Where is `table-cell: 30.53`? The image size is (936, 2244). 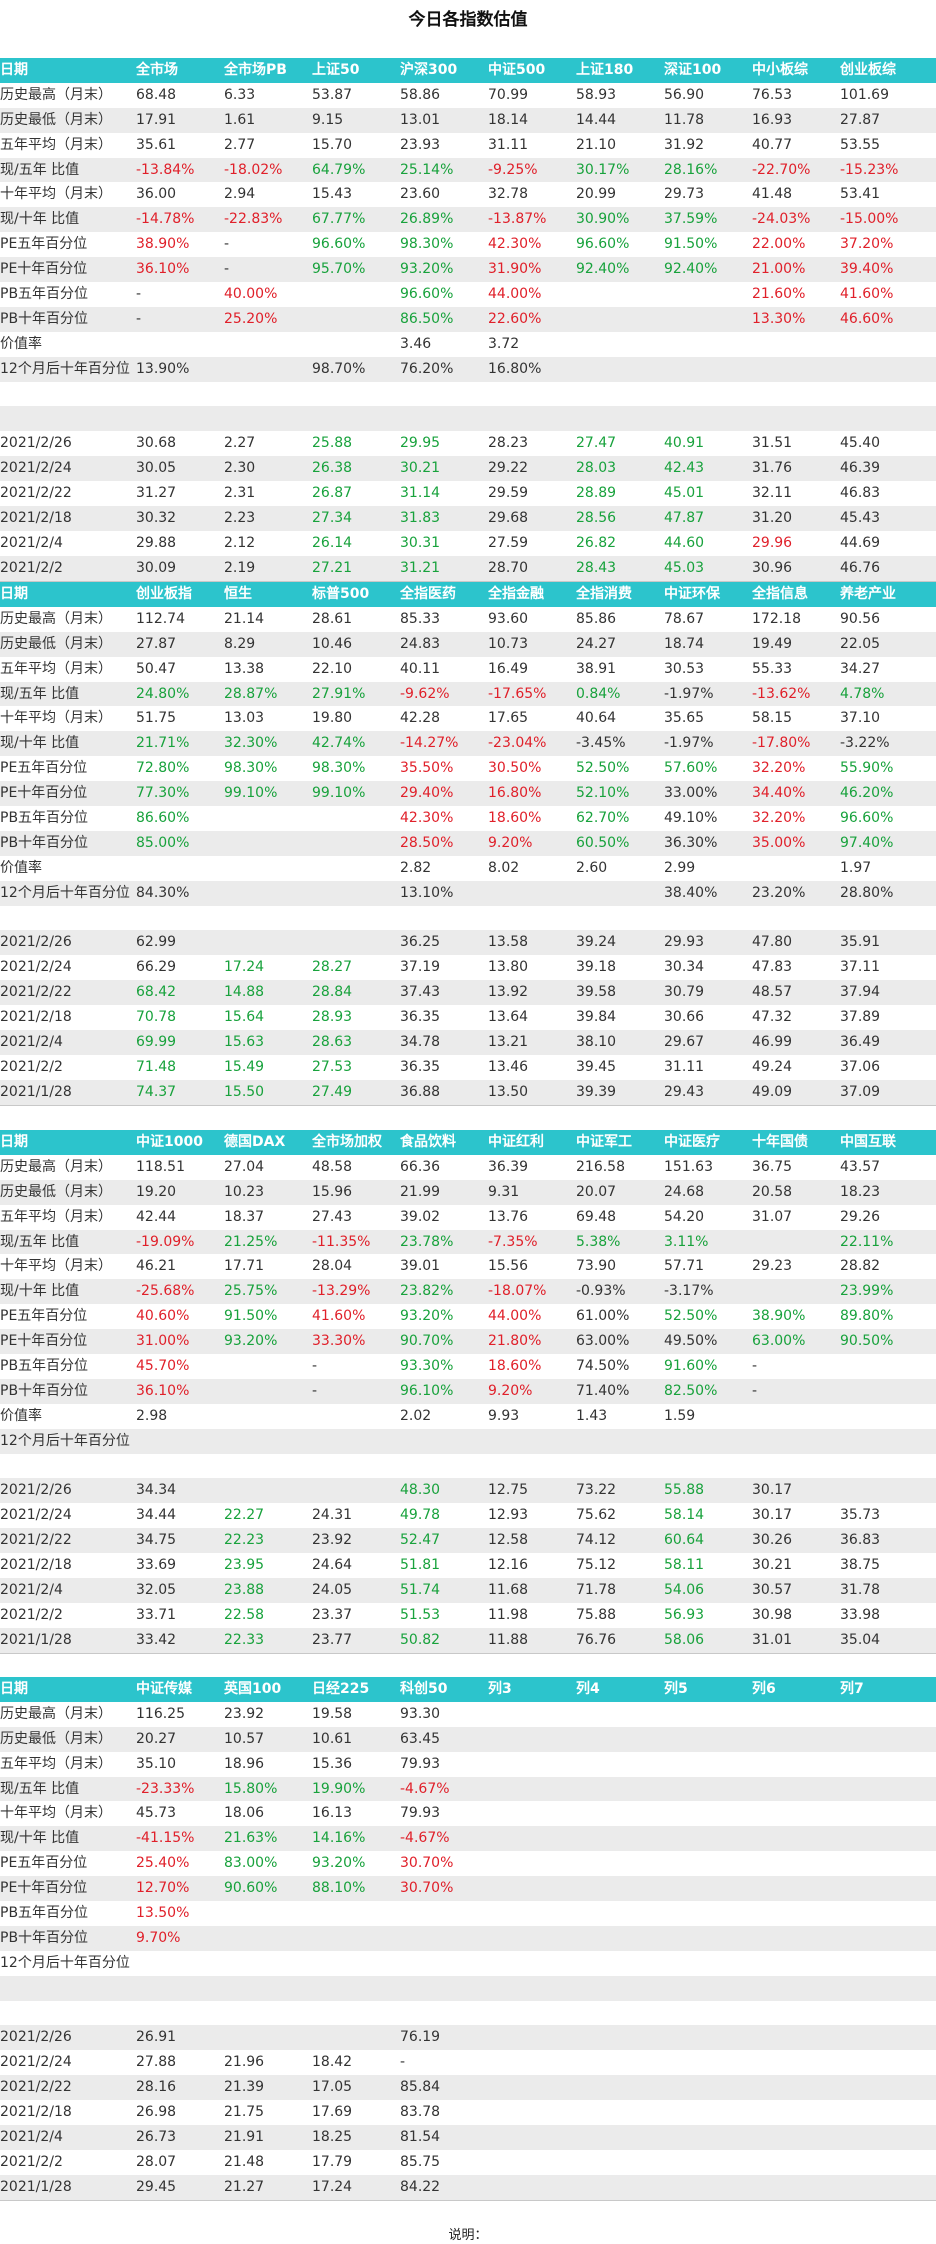 table-cell: 30.53 is located at coordinates (684, 668).